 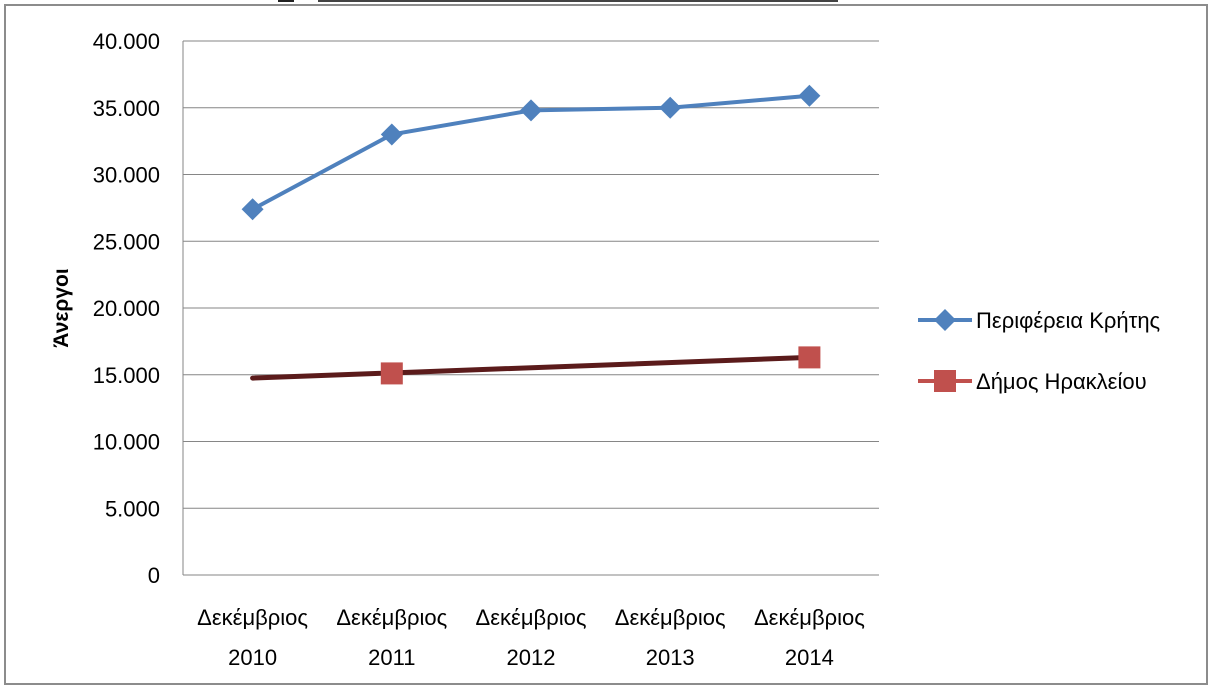 What do you see at coordinates (126, 175) in the screenshot?
I see `y-tick-label: 30.000` at bounding box center [126, 175].